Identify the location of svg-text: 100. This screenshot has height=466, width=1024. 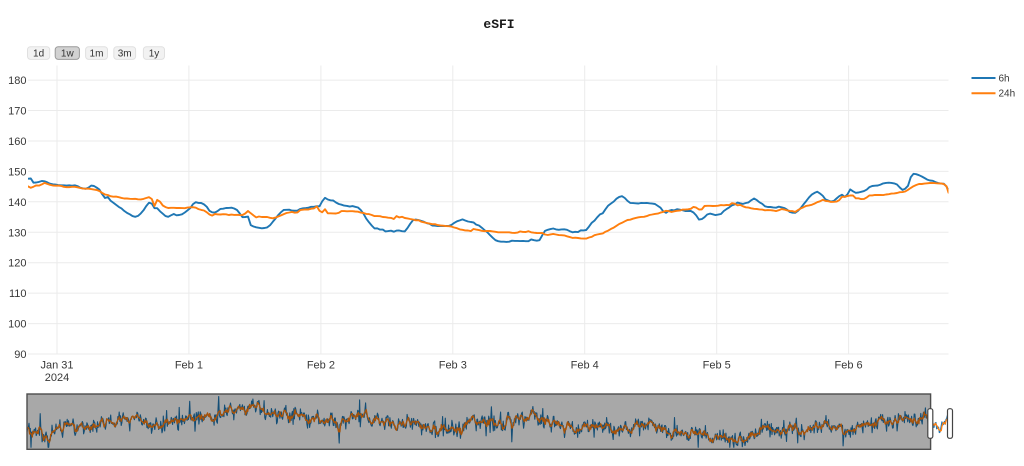
(17, 325).